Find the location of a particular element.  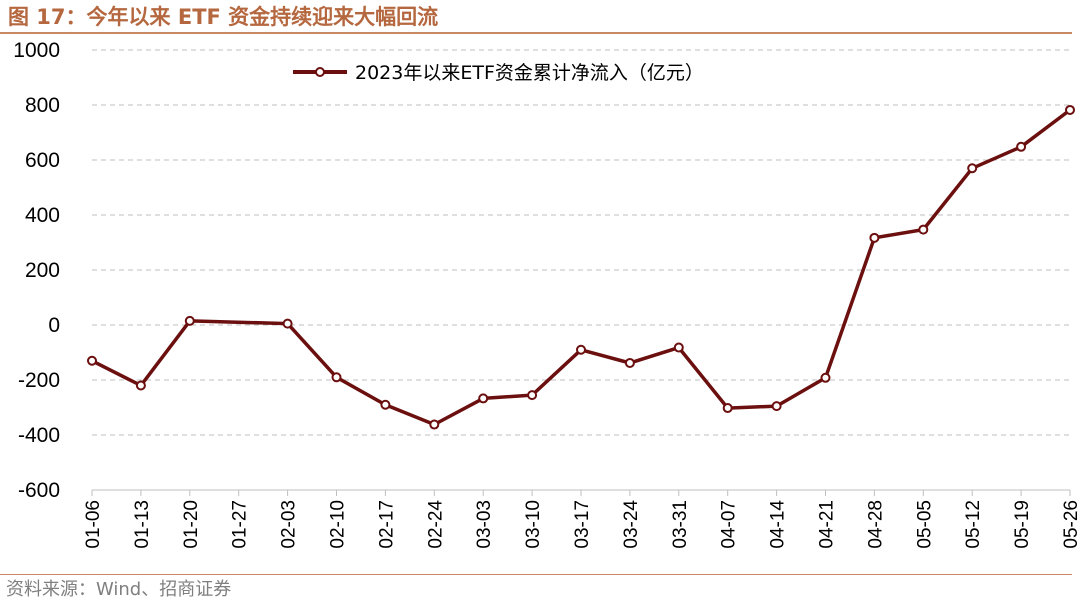

legend: 2023年以来ETF资金累计净流入（亿元） is located at coordinates (498, 73).